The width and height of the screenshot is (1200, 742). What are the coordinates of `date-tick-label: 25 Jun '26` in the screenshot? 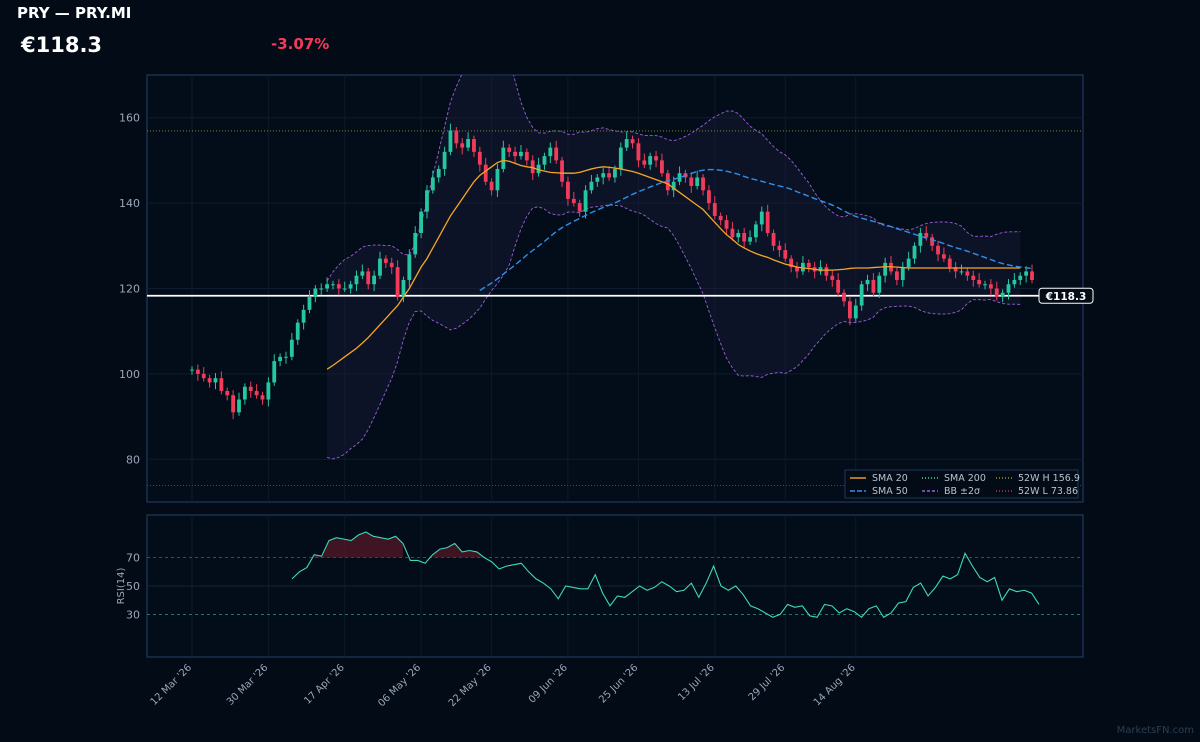 It's located at (618, 683).